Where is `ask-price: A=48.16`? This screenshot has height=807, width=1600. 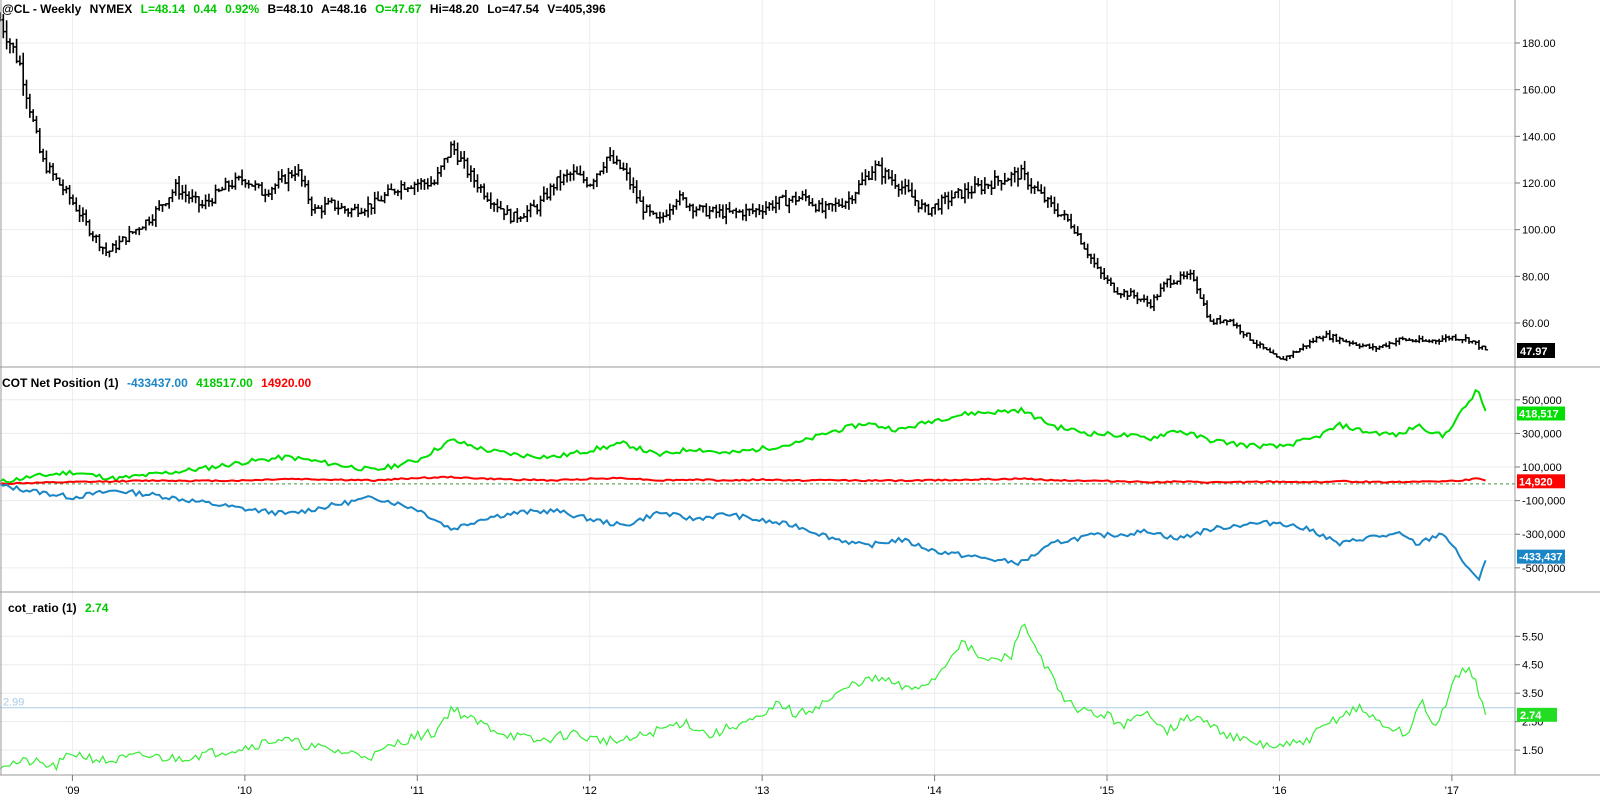 ask-price: A=48.16 is located at coordinates (344, 9).